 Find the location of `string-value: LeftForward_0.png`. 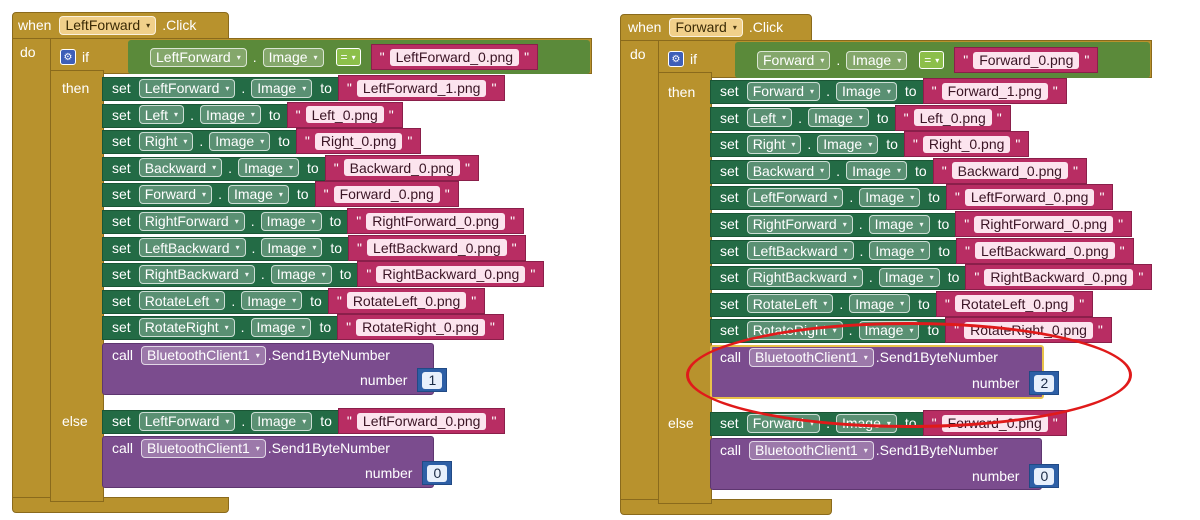

string-value: LeftForward_0.png is located at coordinates (1029, 197).